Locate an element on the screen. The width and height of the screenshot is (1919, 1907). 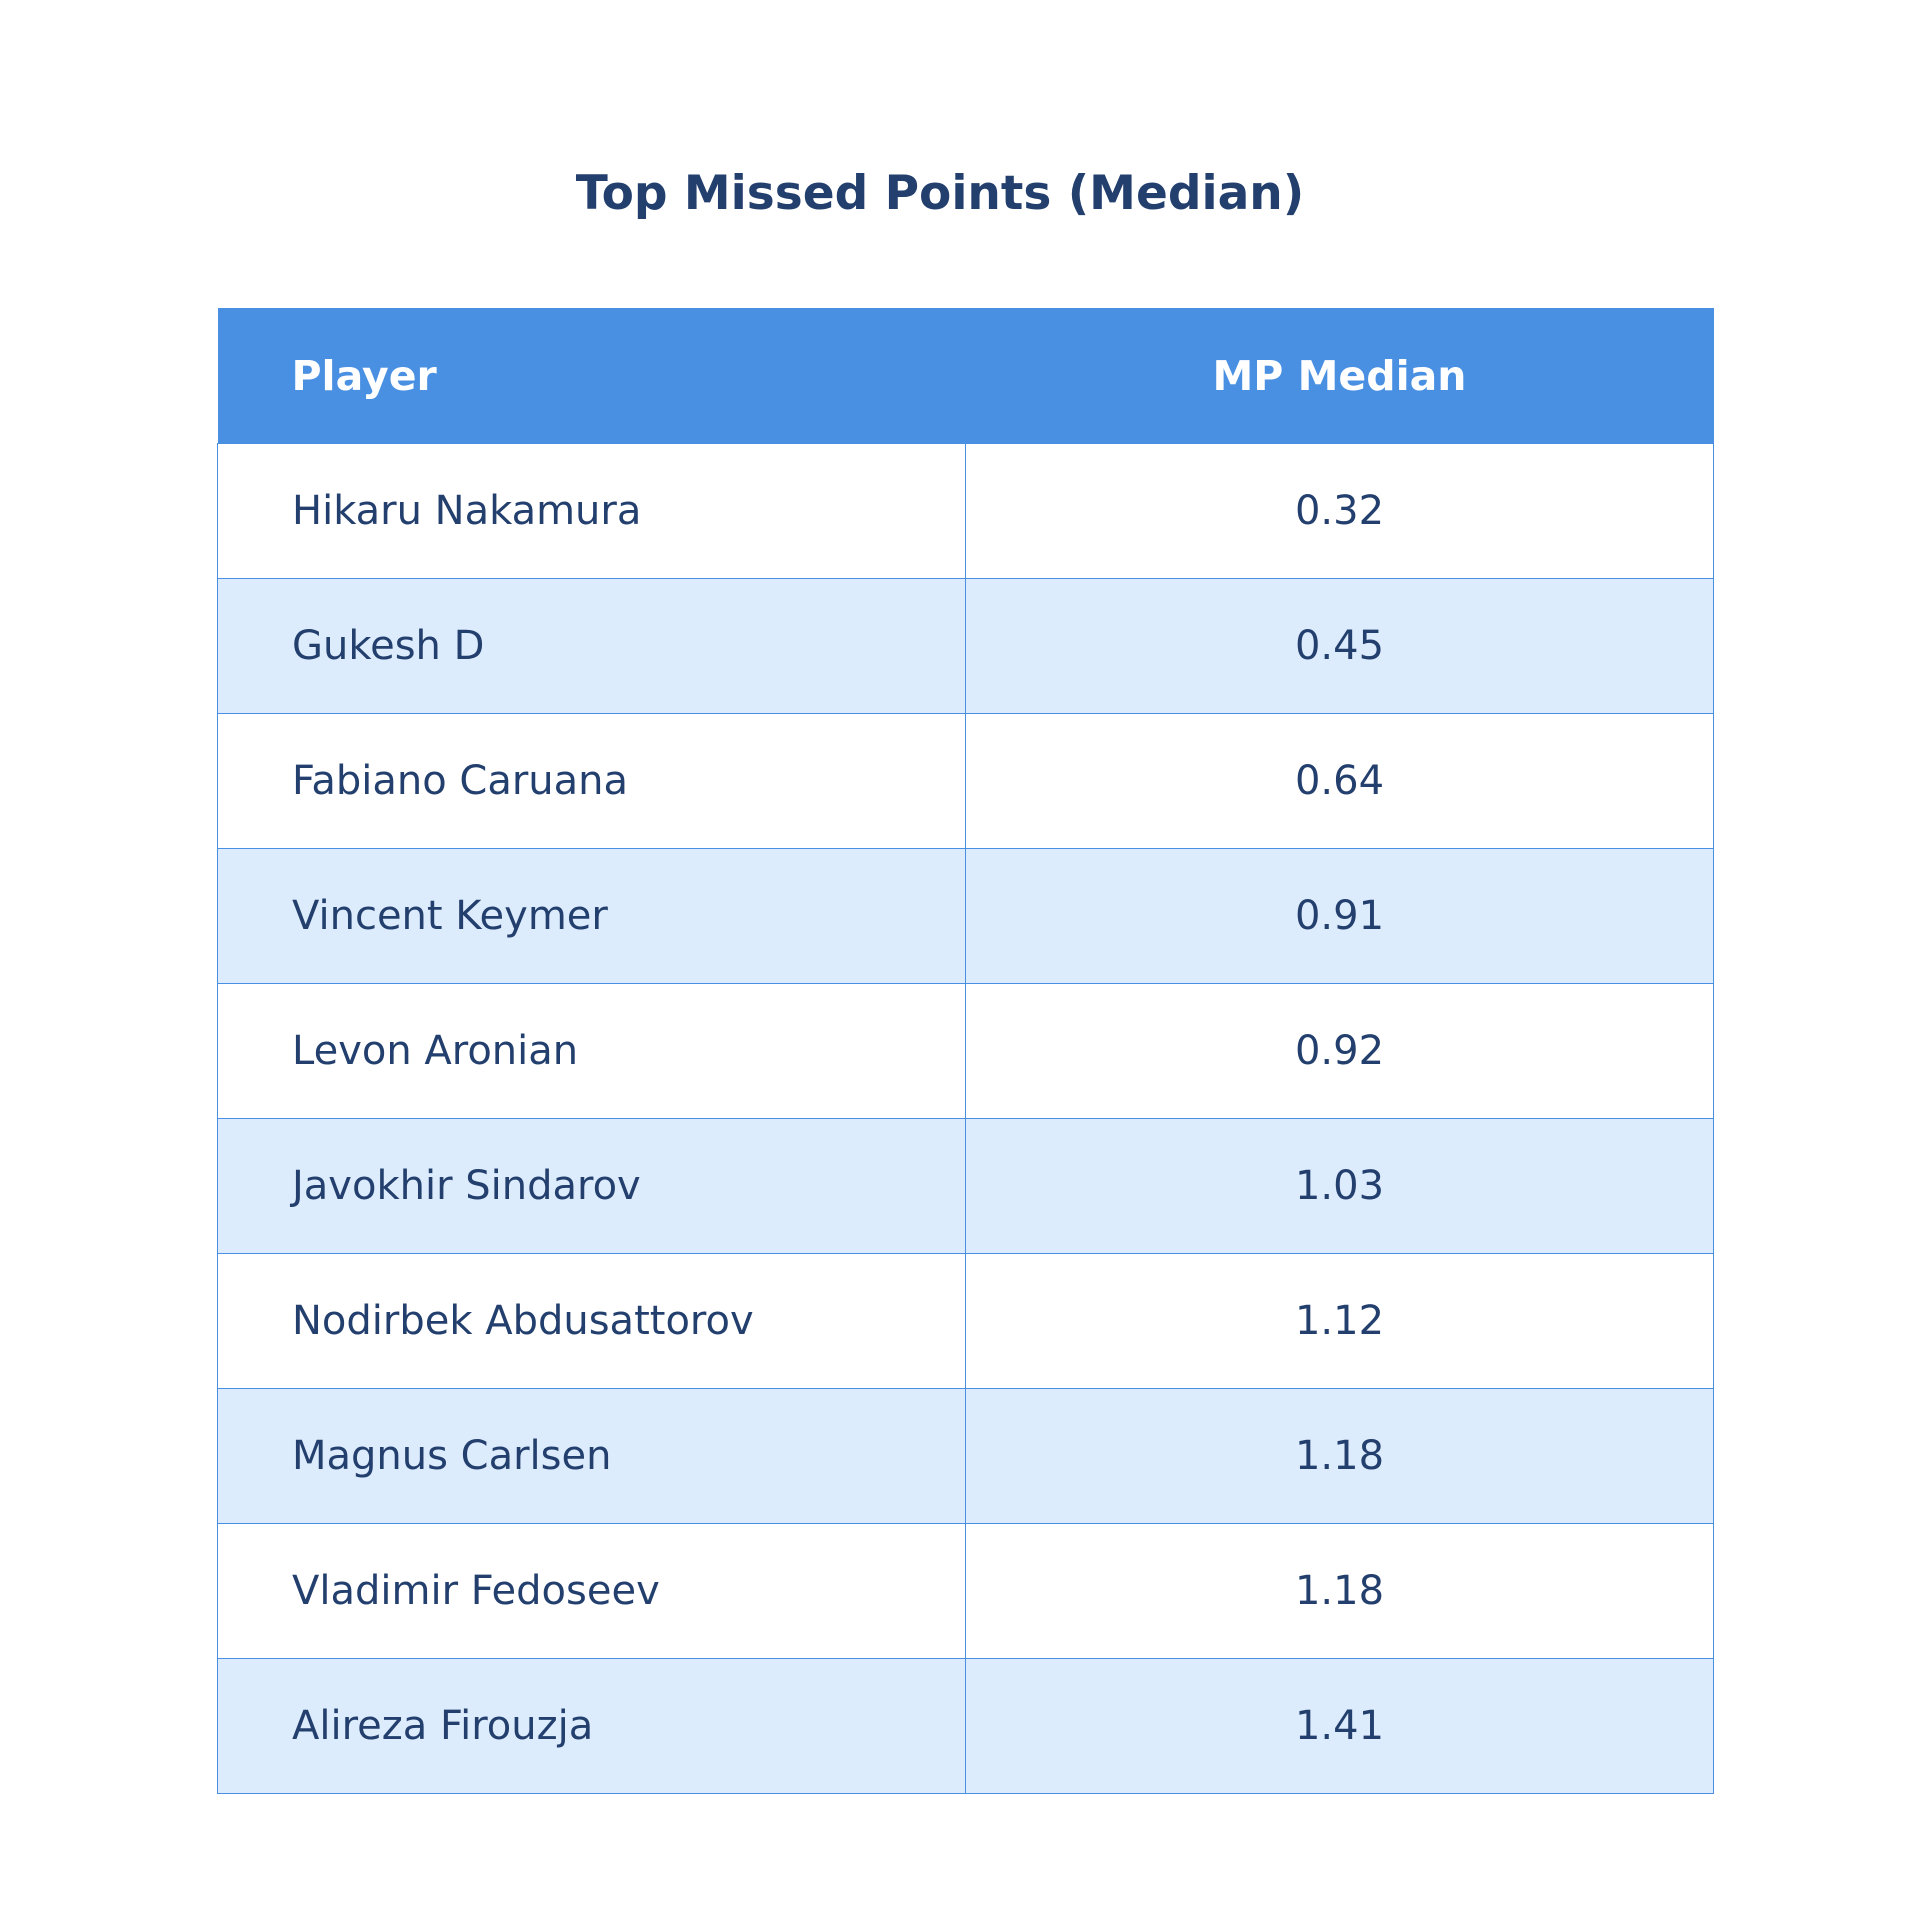
mp-median-cell: 1.03 is located at coordinates (1339, 1186).